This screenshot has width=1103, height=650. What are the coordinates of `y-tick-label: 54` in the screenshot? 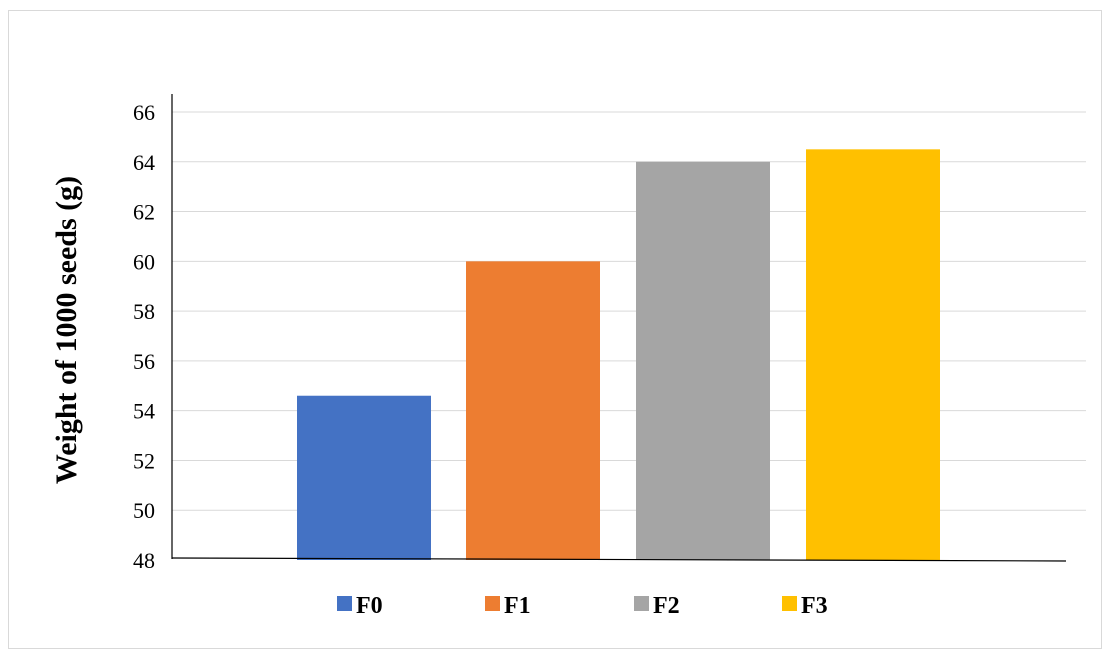 It's located at (144, 411).